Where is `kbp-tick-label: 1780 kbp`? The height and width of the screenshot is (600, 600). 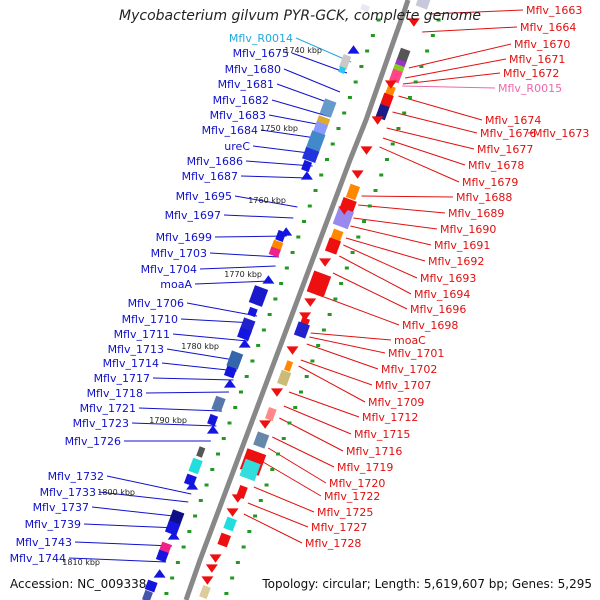
kbp-tick-label: 1780 kbp is located at coordinates (200, 346).